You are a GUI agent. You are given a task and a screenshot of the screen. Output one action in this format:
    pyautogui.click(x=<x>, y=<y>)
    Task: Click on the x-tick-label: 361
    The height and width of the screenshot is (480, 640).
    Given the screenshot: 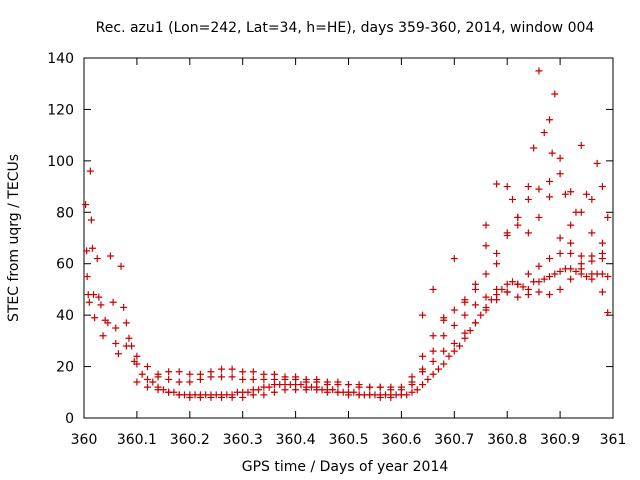 What is the action you would take?
    pyautogui.click(x=613, y=440)
    